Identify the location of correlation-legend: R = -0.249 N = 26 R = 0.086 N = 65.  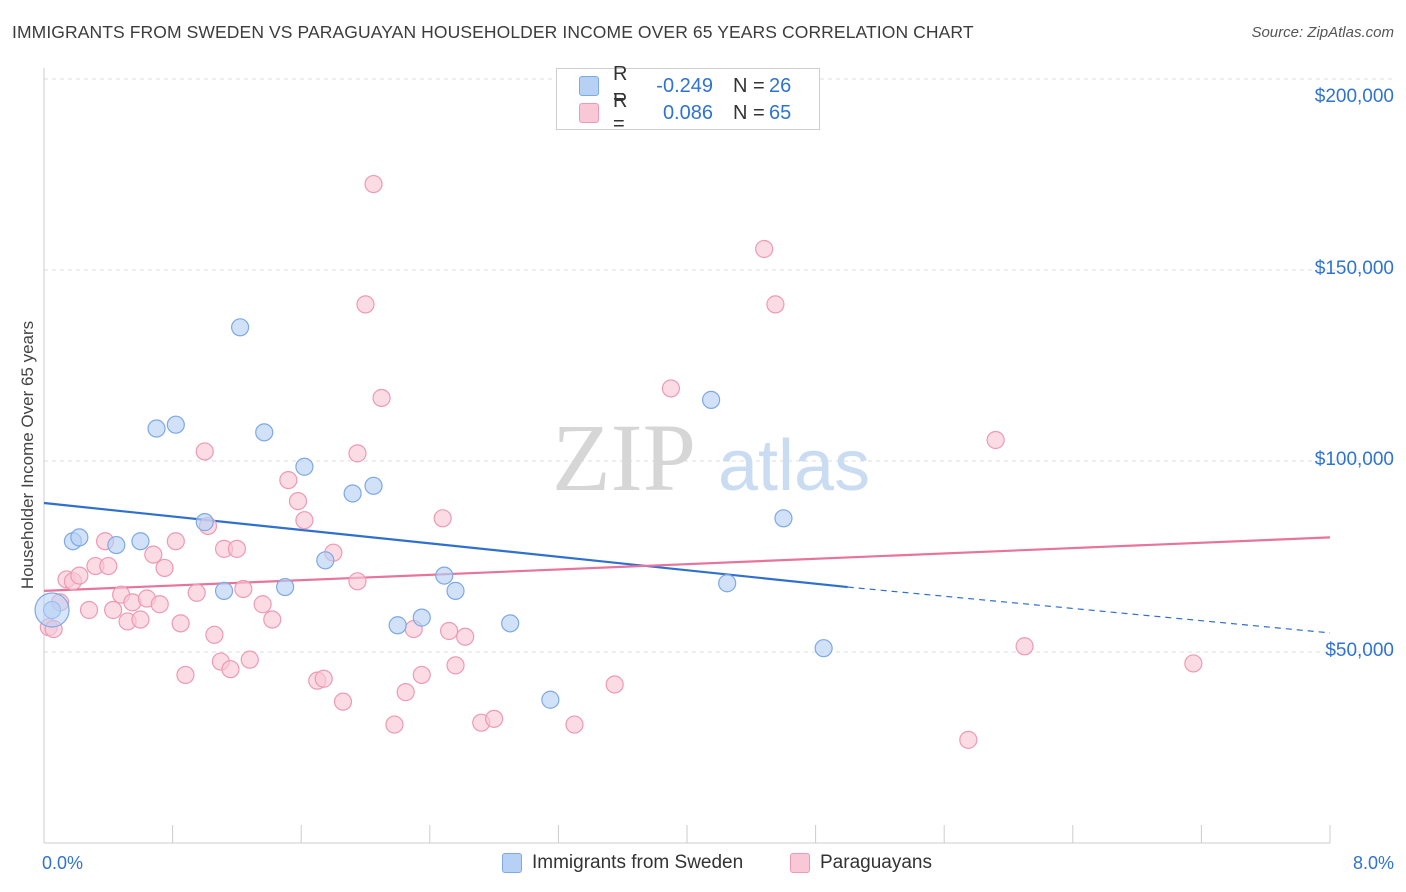
(688, 99).